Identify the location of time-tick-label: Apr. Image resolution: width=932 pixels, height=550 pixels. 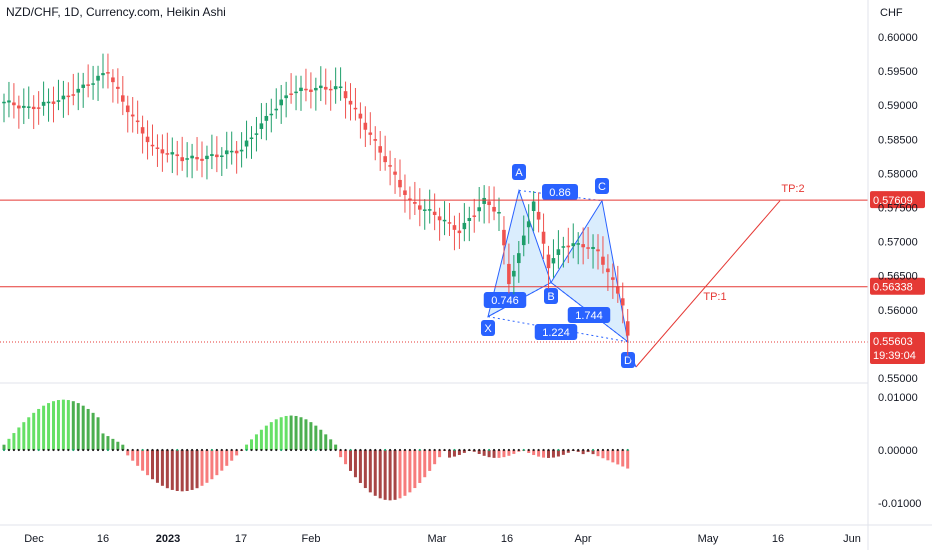
(582, 539).